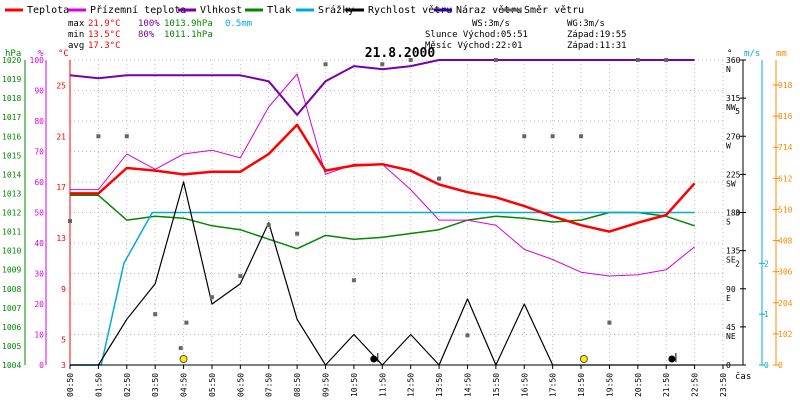  What do you see at coordinates (731, 183) in the screenshot?
I see `direction-label: SW` at bounding box center [731, 183].